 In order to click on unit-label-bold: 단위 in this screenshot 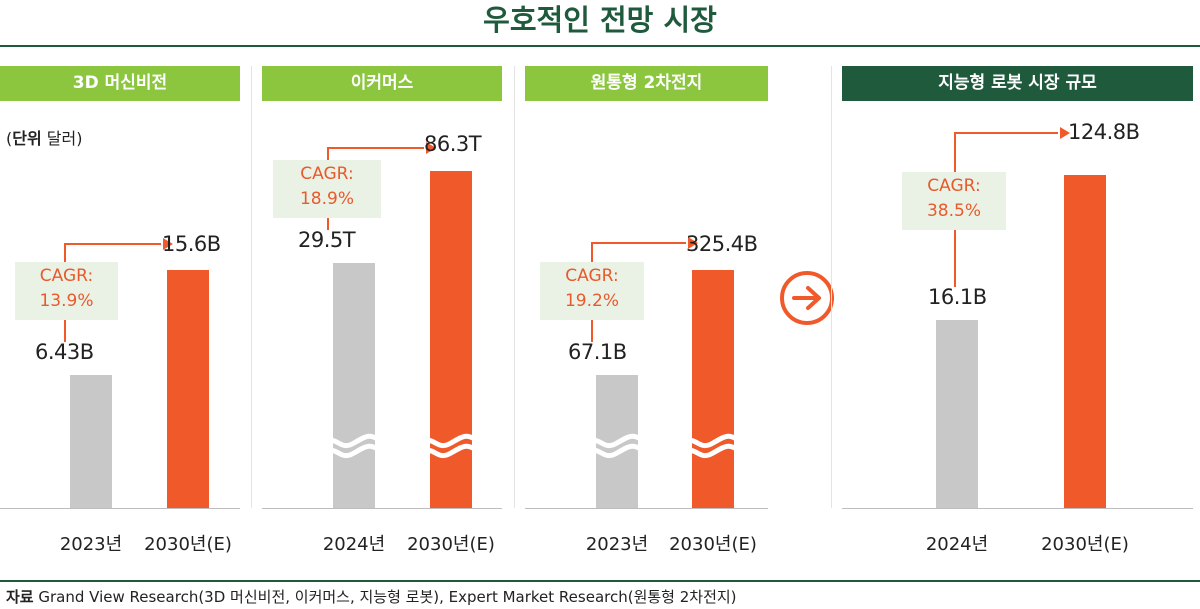, I will do `click(27, 138)`.